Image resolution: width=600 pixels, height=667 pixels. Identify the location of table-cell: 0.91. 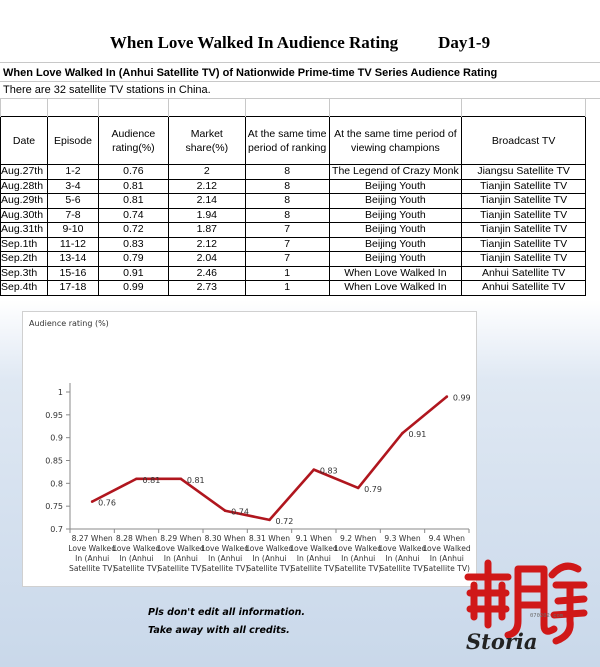
(133, 273).